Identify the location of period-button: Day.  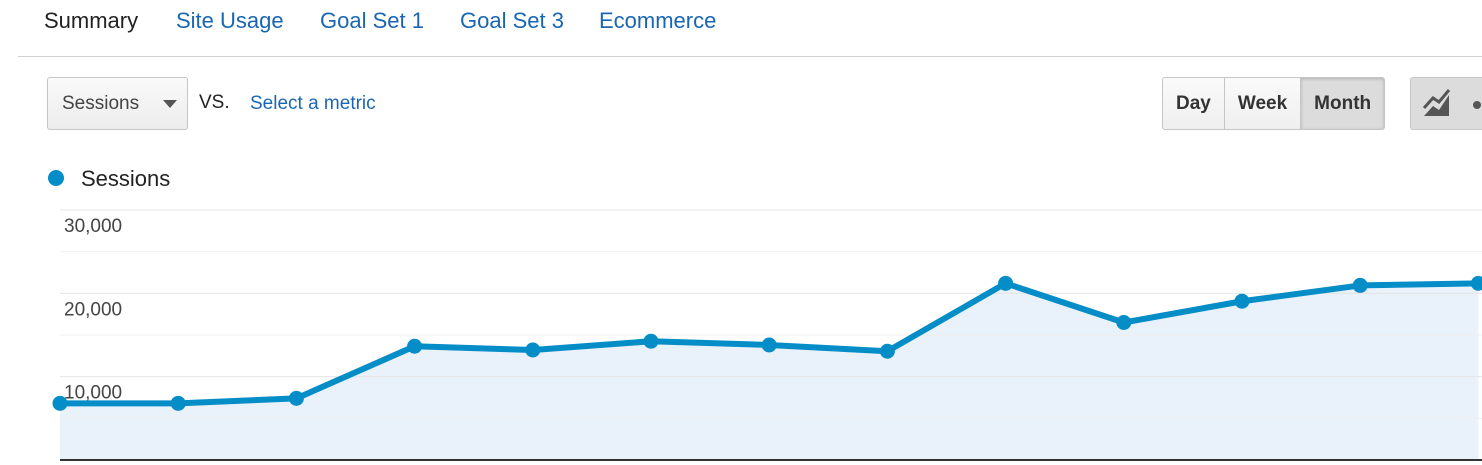
(1193, 103).